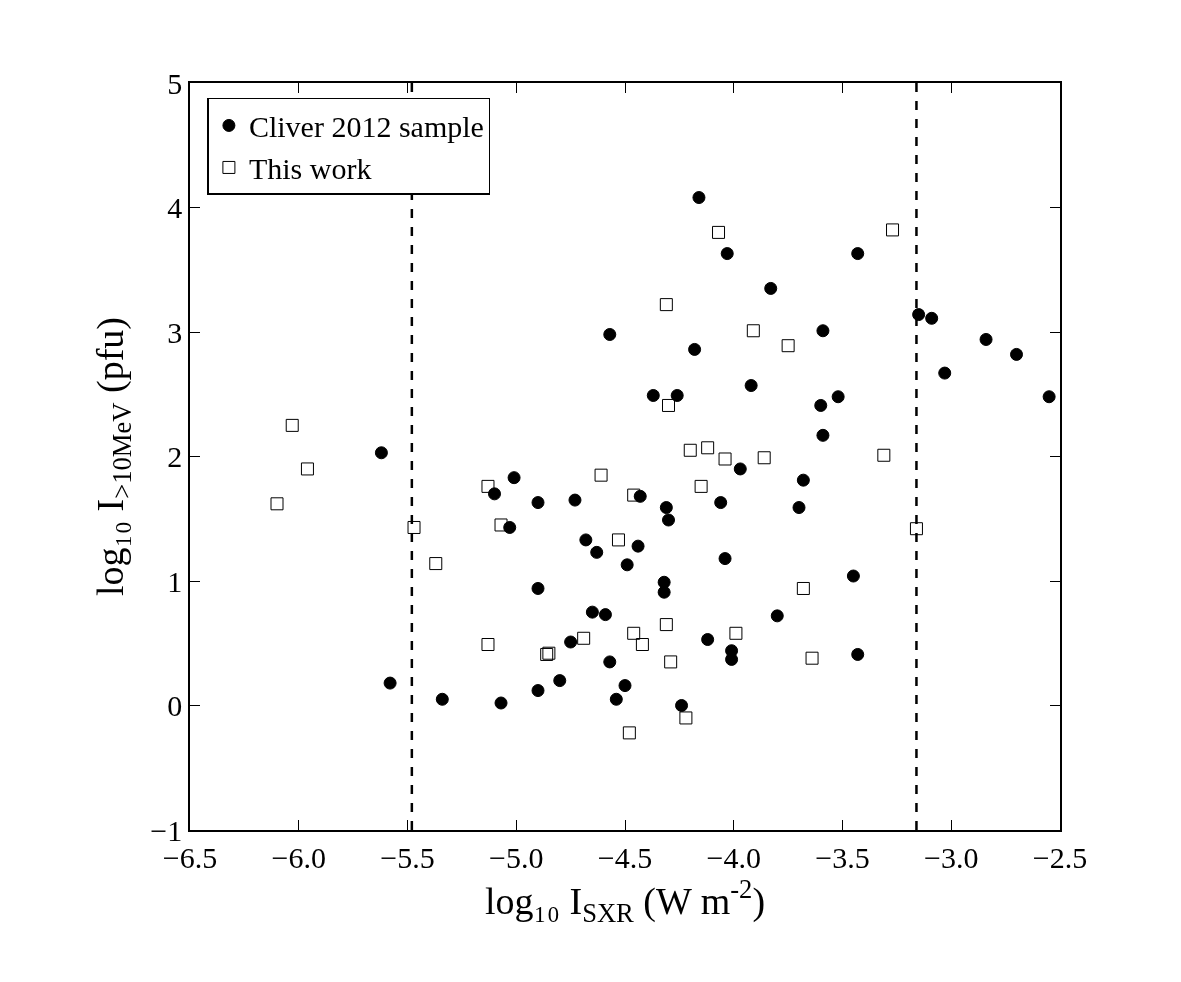  What do you see at coordinates (310, 169) in the screenshot?
I see `legend-label: This work` at bounding box center [310, 169].